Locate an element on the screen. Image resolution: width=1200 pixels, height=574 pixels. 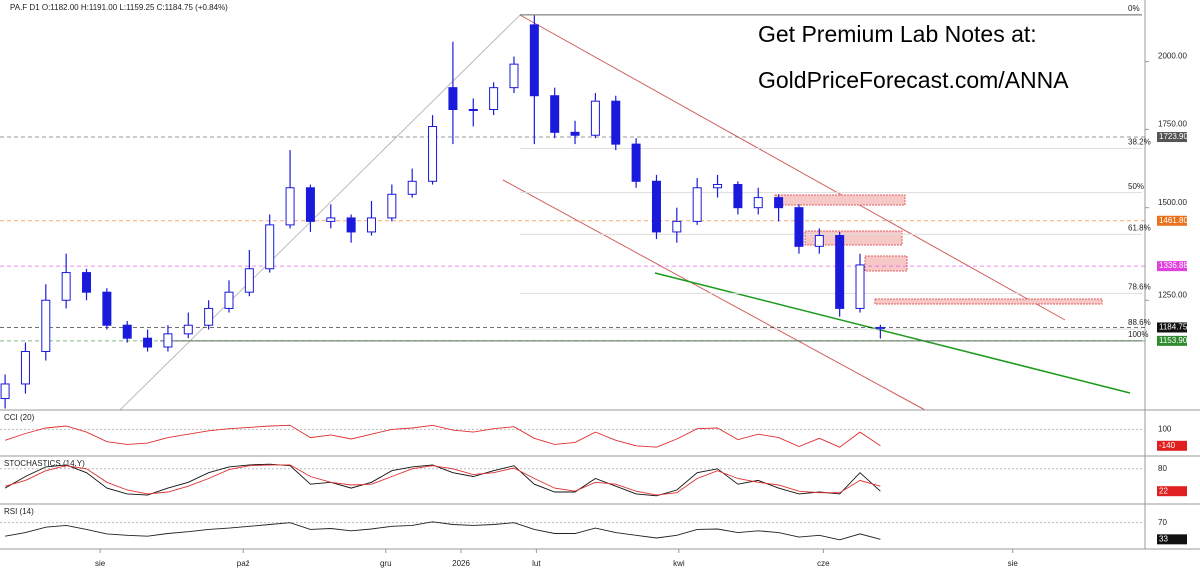
channel-lower is located at coordinates (714, 295).